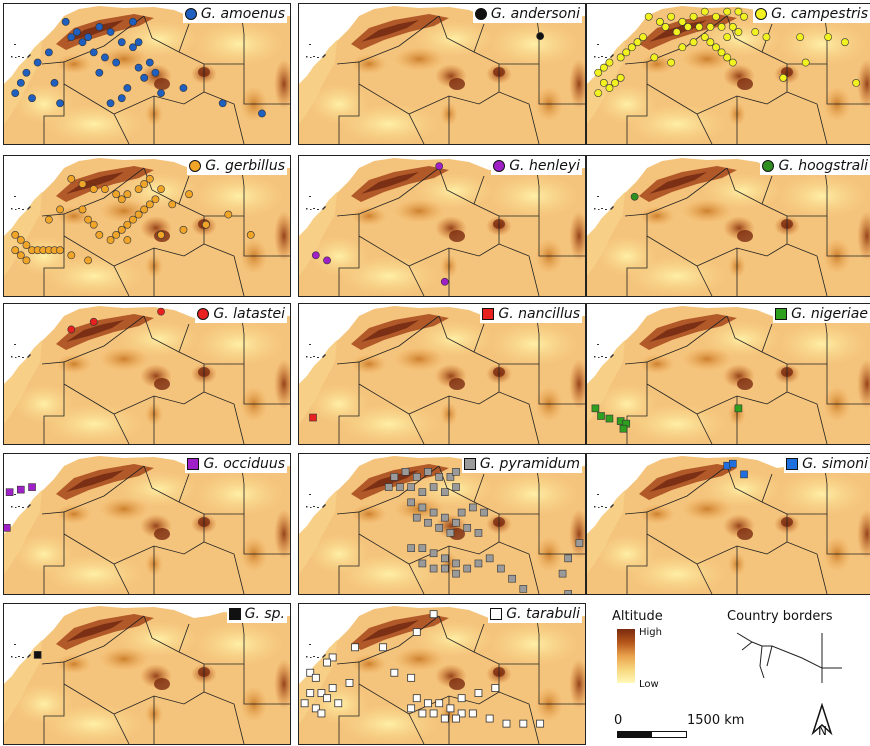  What do you see at coordinates (728, 226) in the screenshot?
I see `map-hoogstrali` at bounding box center [728, 226].